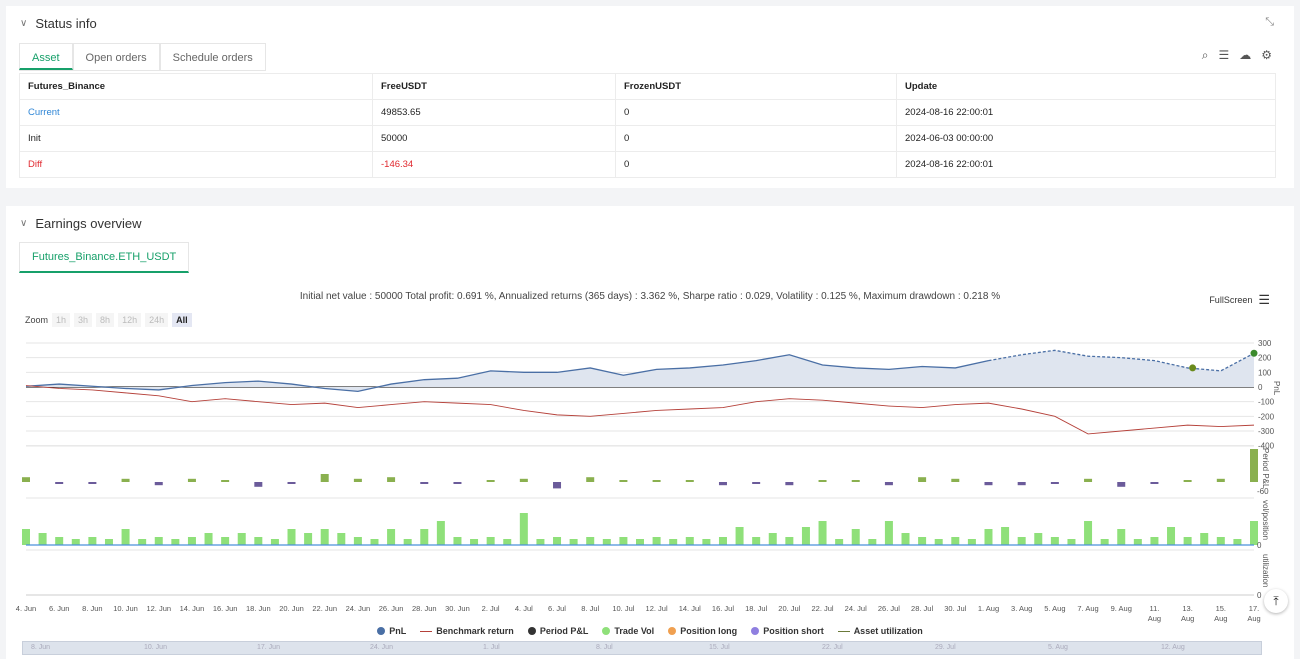 This screenshot has height=659, width=1300. What do you see at coordinates (381, 631) in the screenshot?
I see `pnl-marker-icon` at bounding box center [381, 631].